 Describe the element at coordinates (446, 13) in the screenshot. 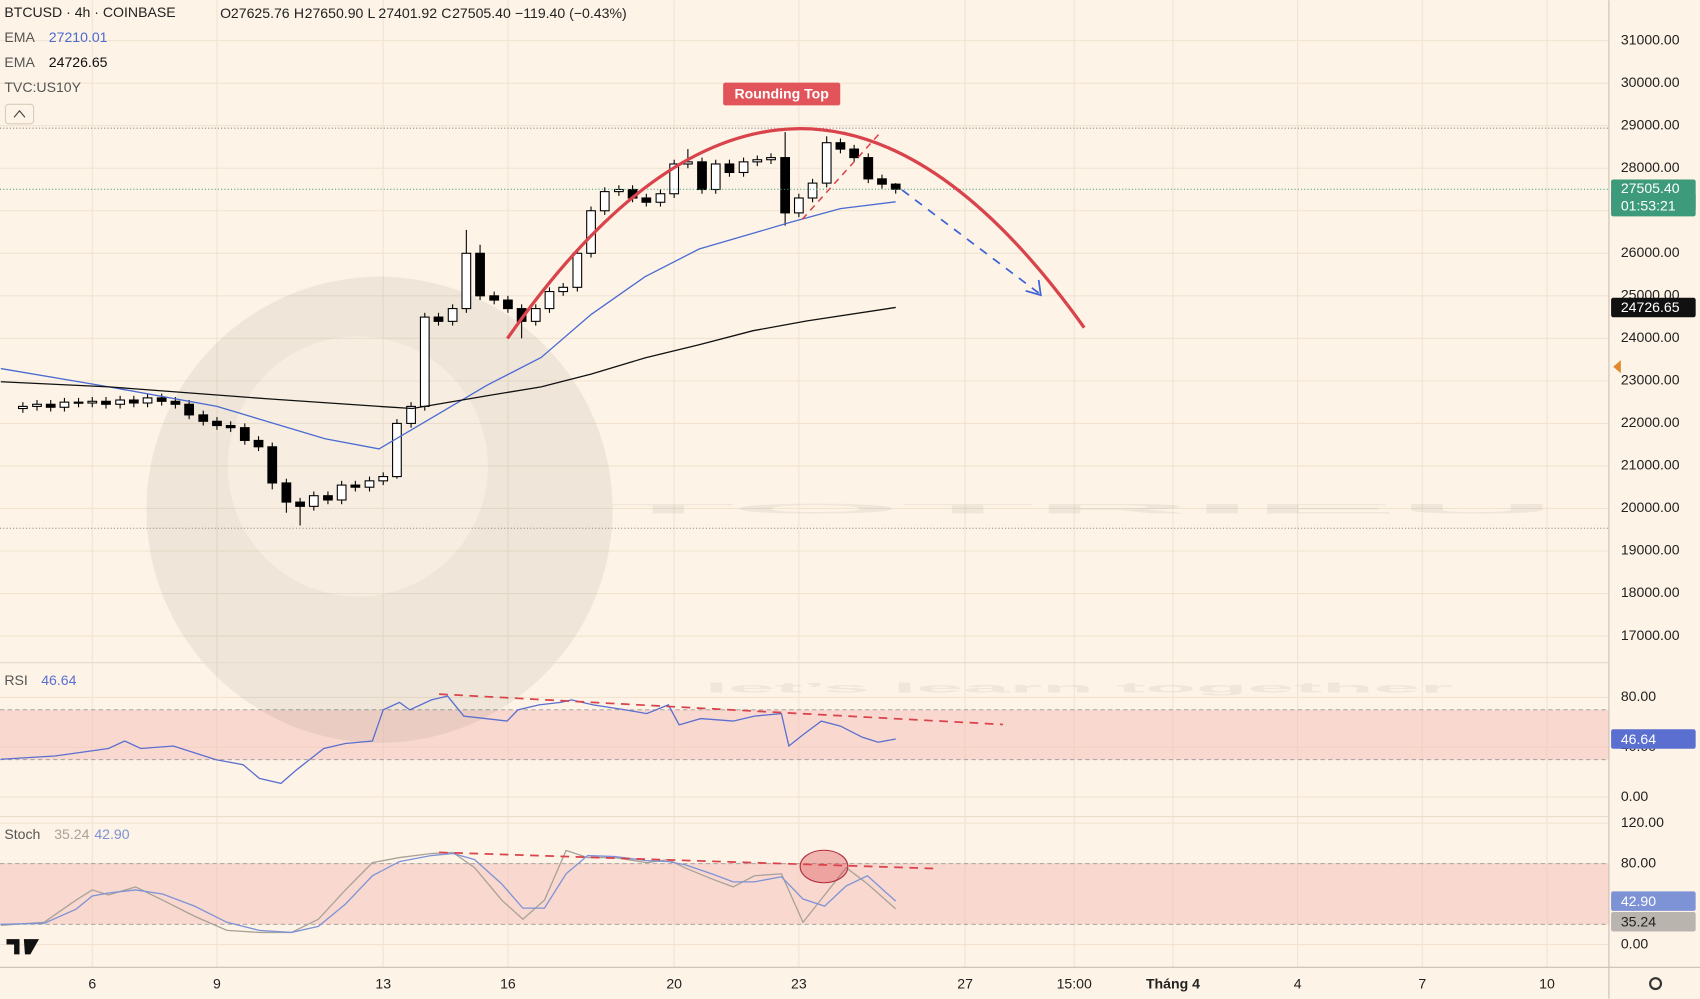

I see `ohlc-key: C` at that location.